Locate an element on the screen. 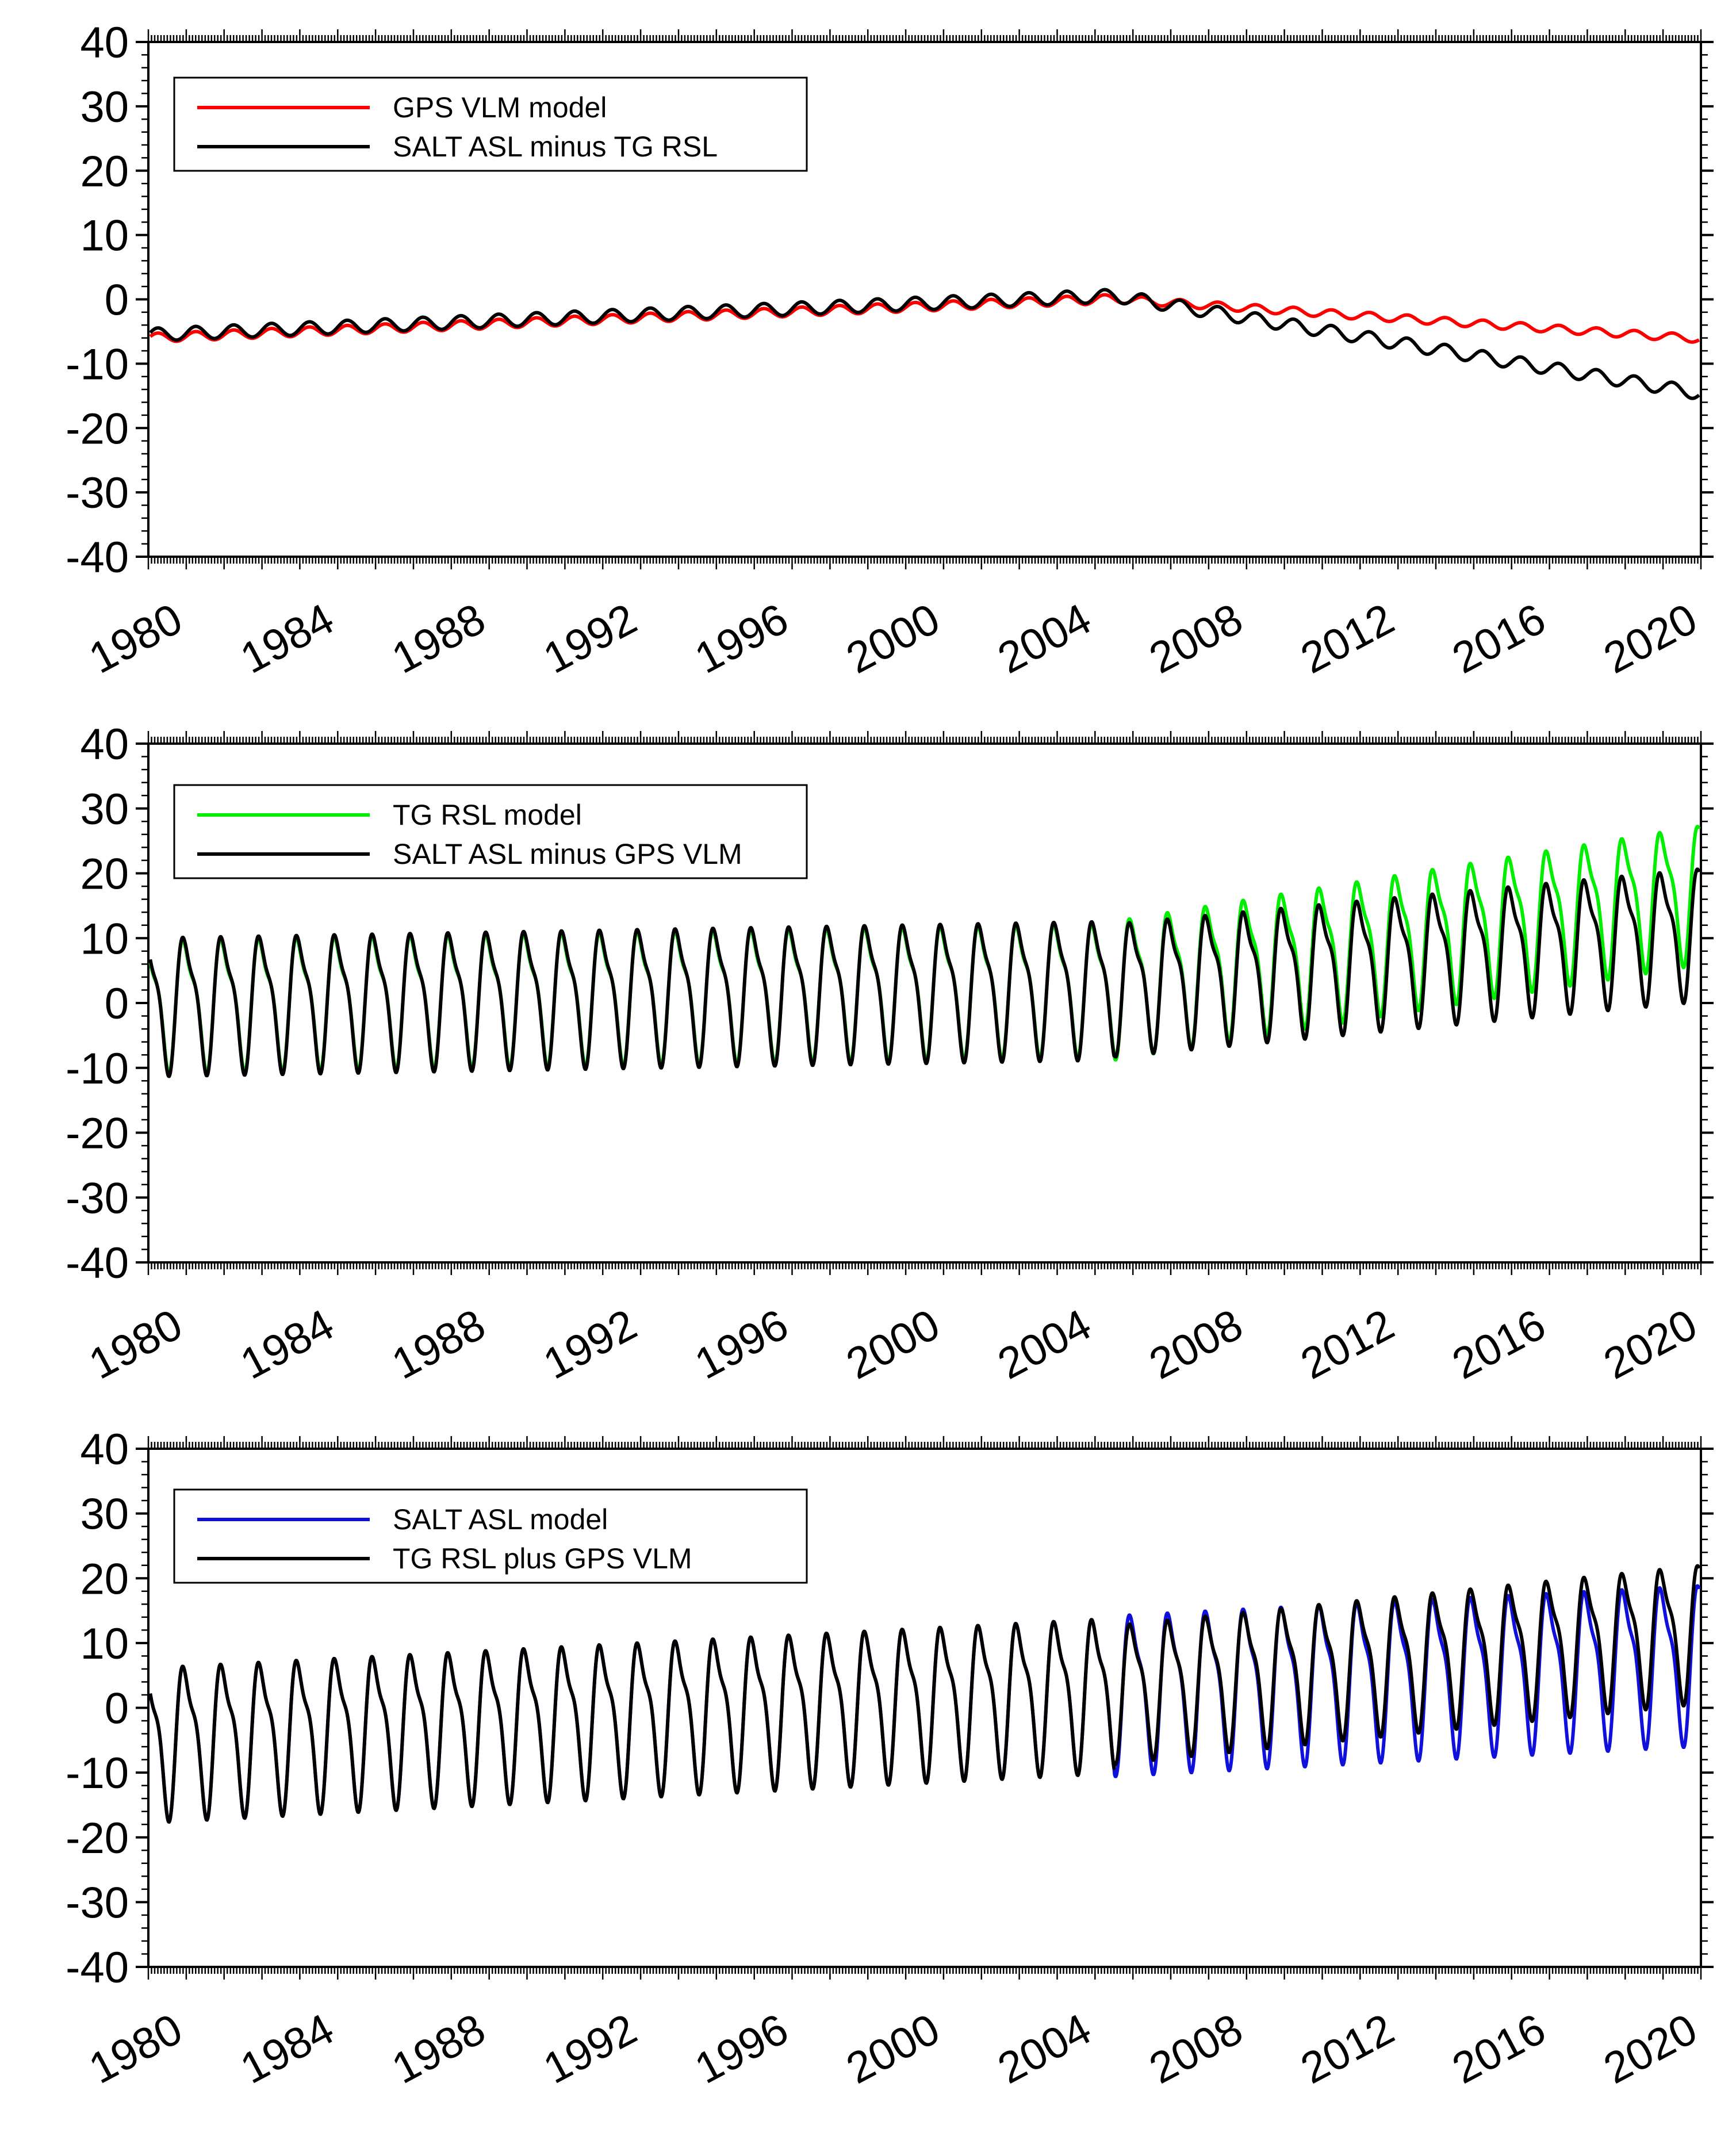 The image size is (1736, 2136). legend-label: SALT ASL minus GPS VLM is located at coordinates (567, 854).